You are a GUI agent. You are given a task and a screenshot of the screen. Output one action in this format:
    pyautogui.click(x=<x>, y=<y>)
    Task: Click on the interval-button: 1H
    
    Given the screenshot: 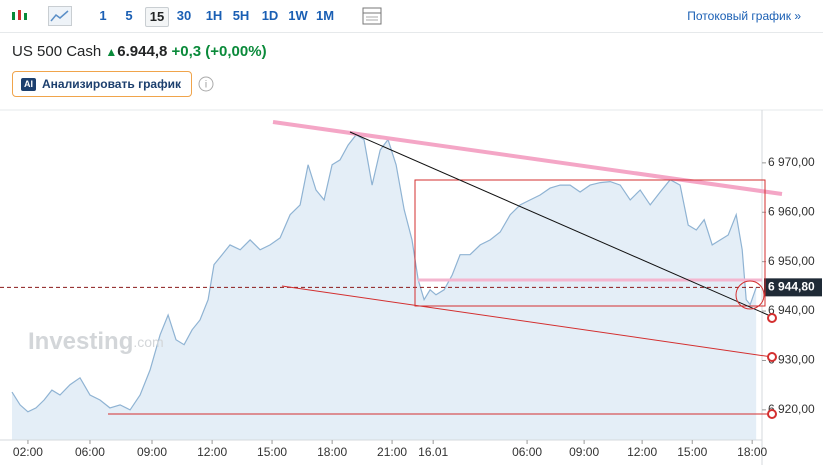 What is the action you would take?
    pyautogui.click(x=214, y=15)
    